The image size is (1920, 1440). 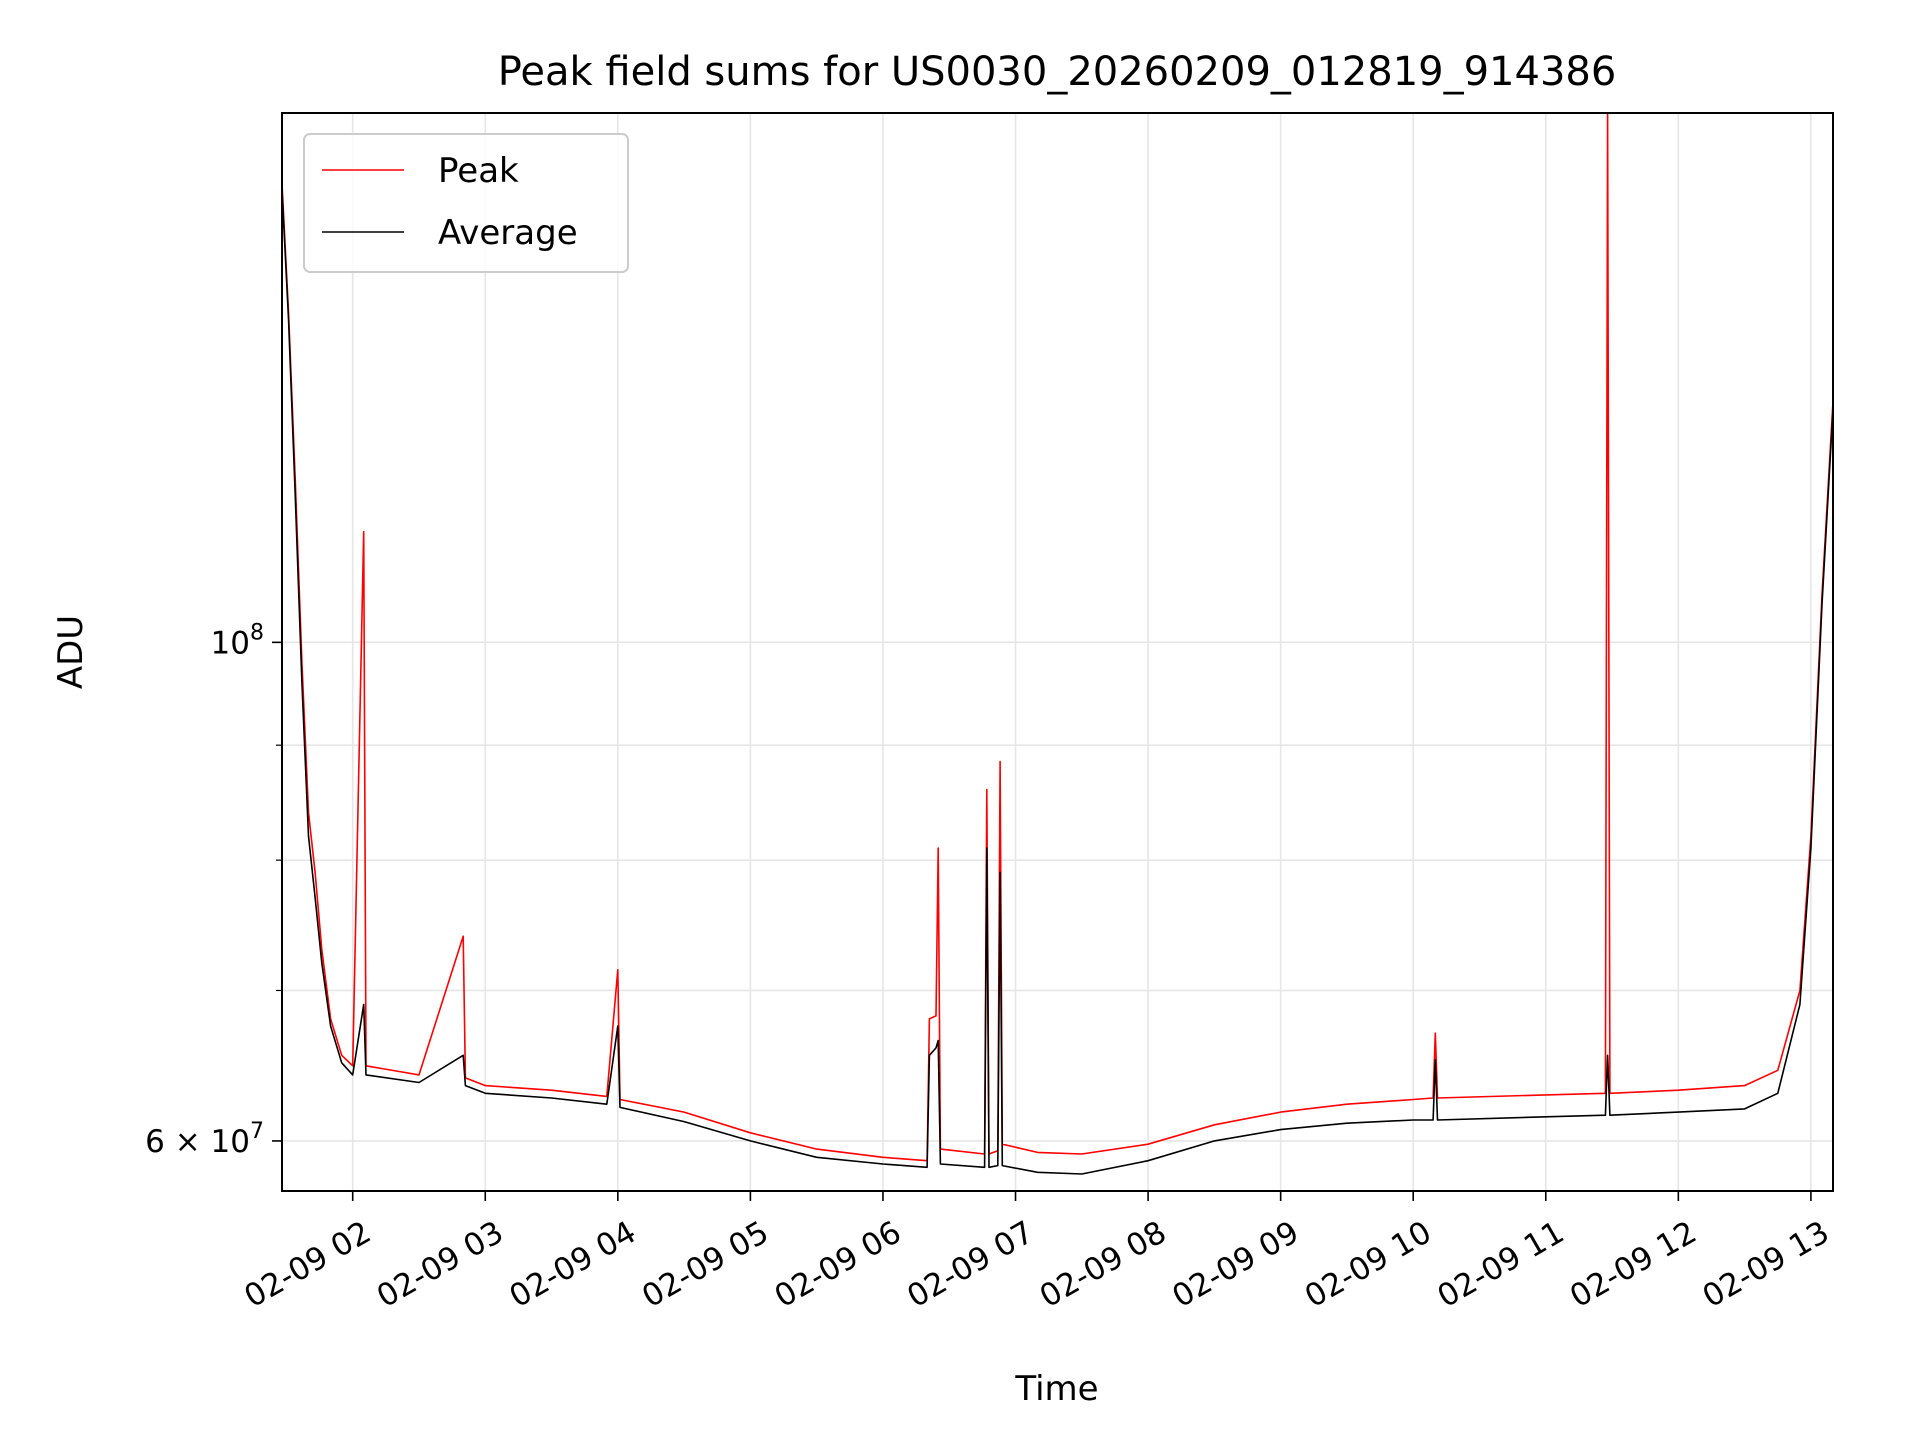 What do you see at coordinates (478, 171) in the screenshot?
I see `legend-label-peak: Peak` at bounding box center [478, 171].